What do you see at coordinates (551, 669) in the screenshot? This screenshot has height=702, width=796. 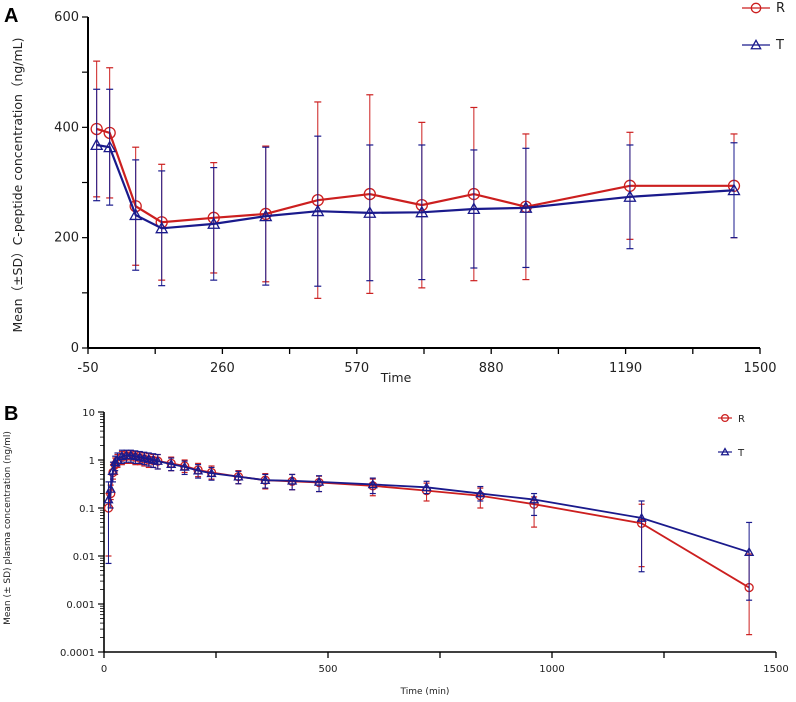 I see `x-tick-label: 1000` at bounding box center [551, 669].